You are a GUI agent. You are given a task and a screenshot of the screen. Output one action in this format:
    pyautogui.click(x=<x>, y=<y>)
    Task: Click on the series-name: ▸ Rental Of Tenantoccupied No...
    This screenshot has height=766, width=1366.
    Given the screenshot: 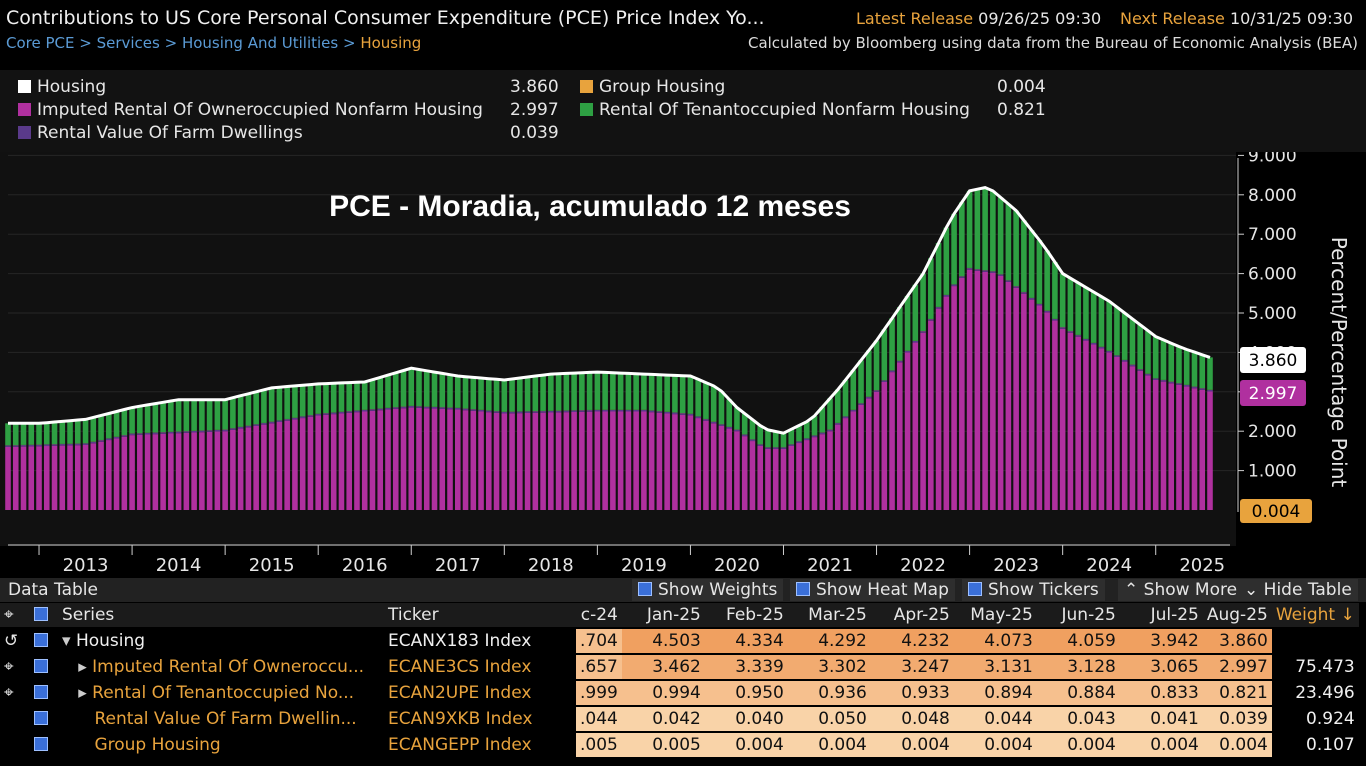 What is the action you would take?
    pyautogui.click(x=221, y=693)
    